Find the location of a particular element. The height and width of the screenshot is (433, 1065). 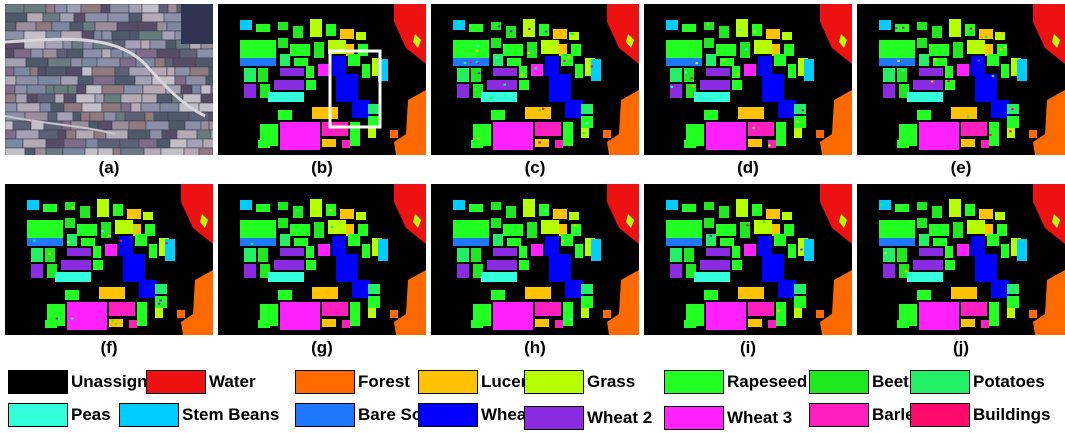

water-region is located at coordinates (1049, 34).